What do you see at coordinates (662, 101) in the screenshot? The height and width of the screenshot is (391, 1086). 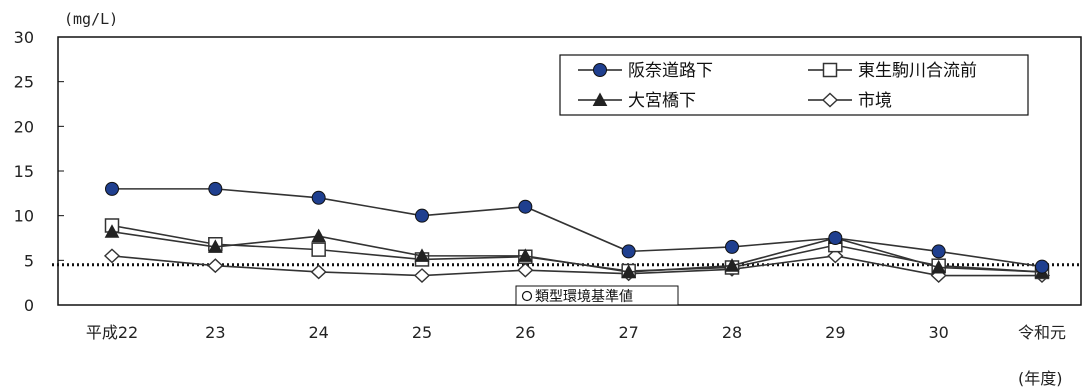 I see `legend-label: 大宮橋下` at bounding box center [662, 101].